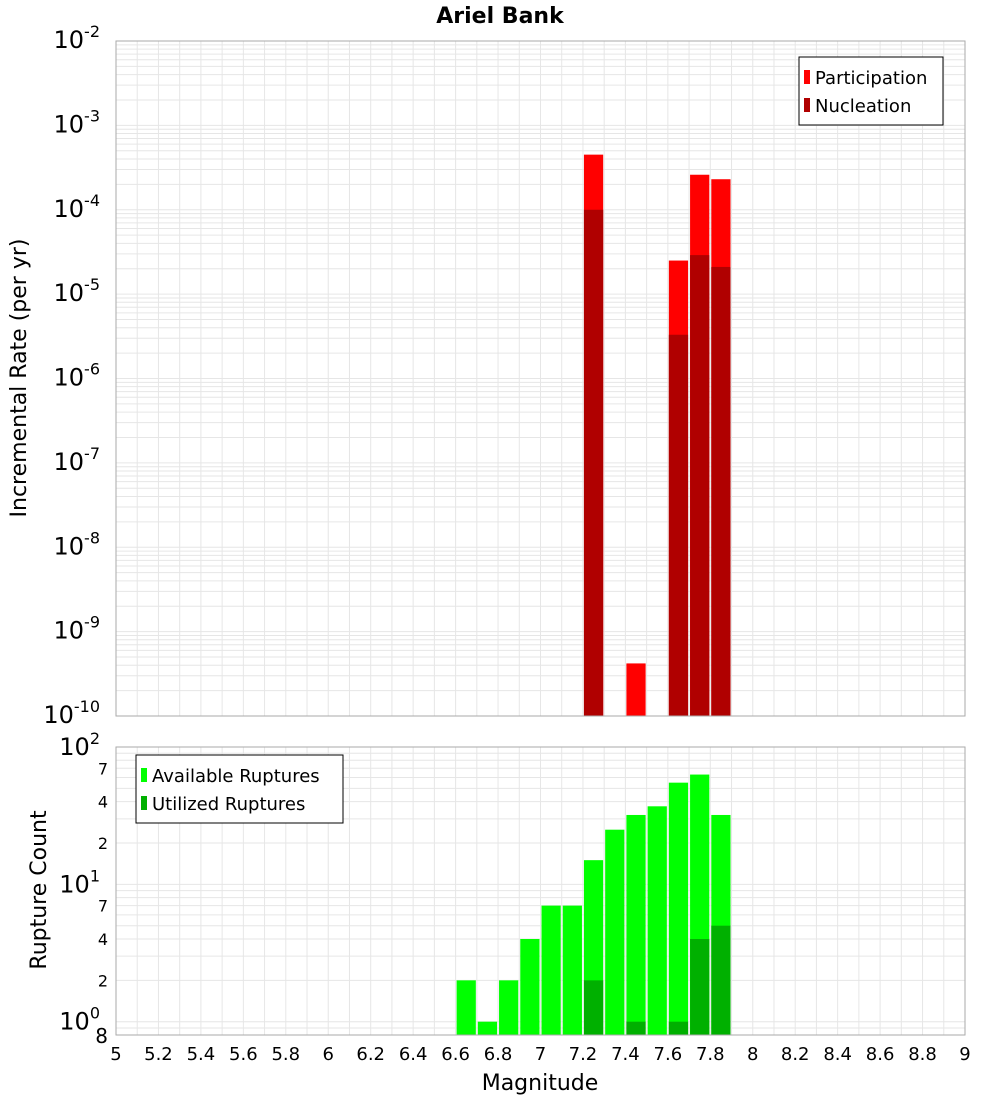 The height and width of the screenshot is (1100, 1000). Describe the element at coordinates (77, 122) in the screenshot. I see `top-y-tick-label: 10⁻³` at that location.